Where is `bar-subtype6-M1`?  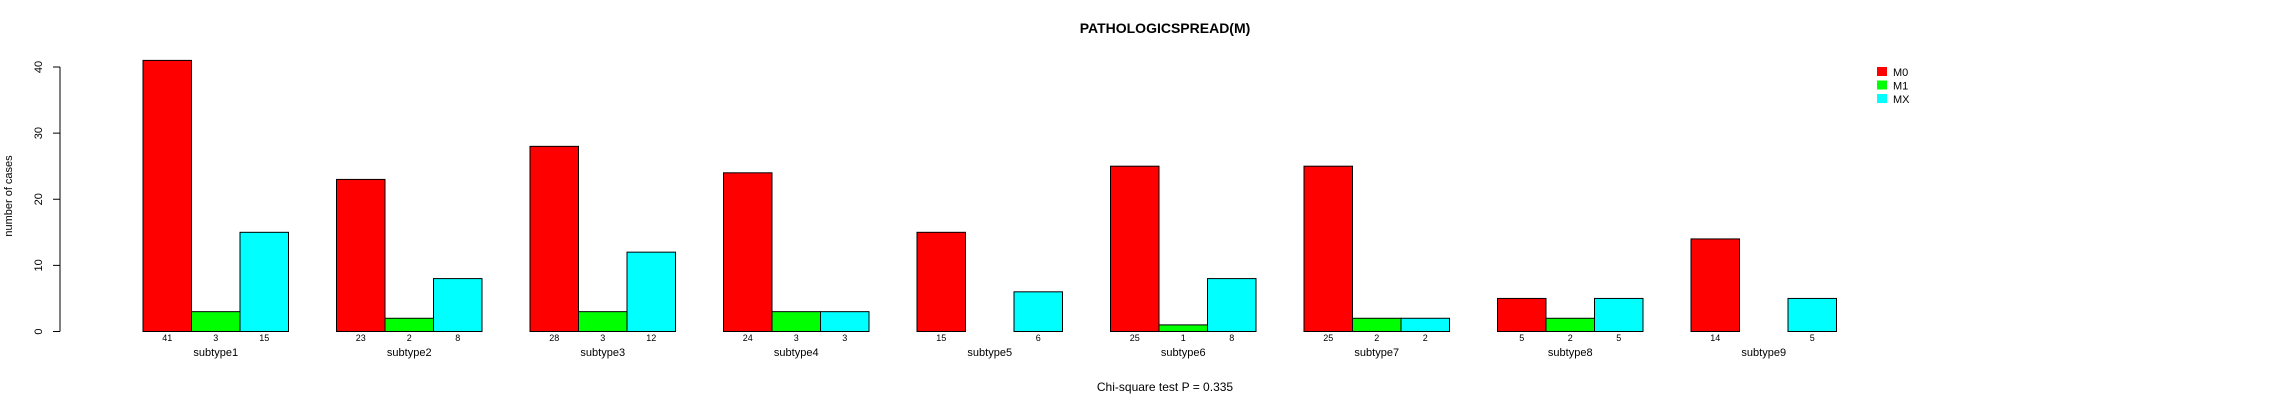
bar-subtype6-M1 is located at coordinates (1183, 328).